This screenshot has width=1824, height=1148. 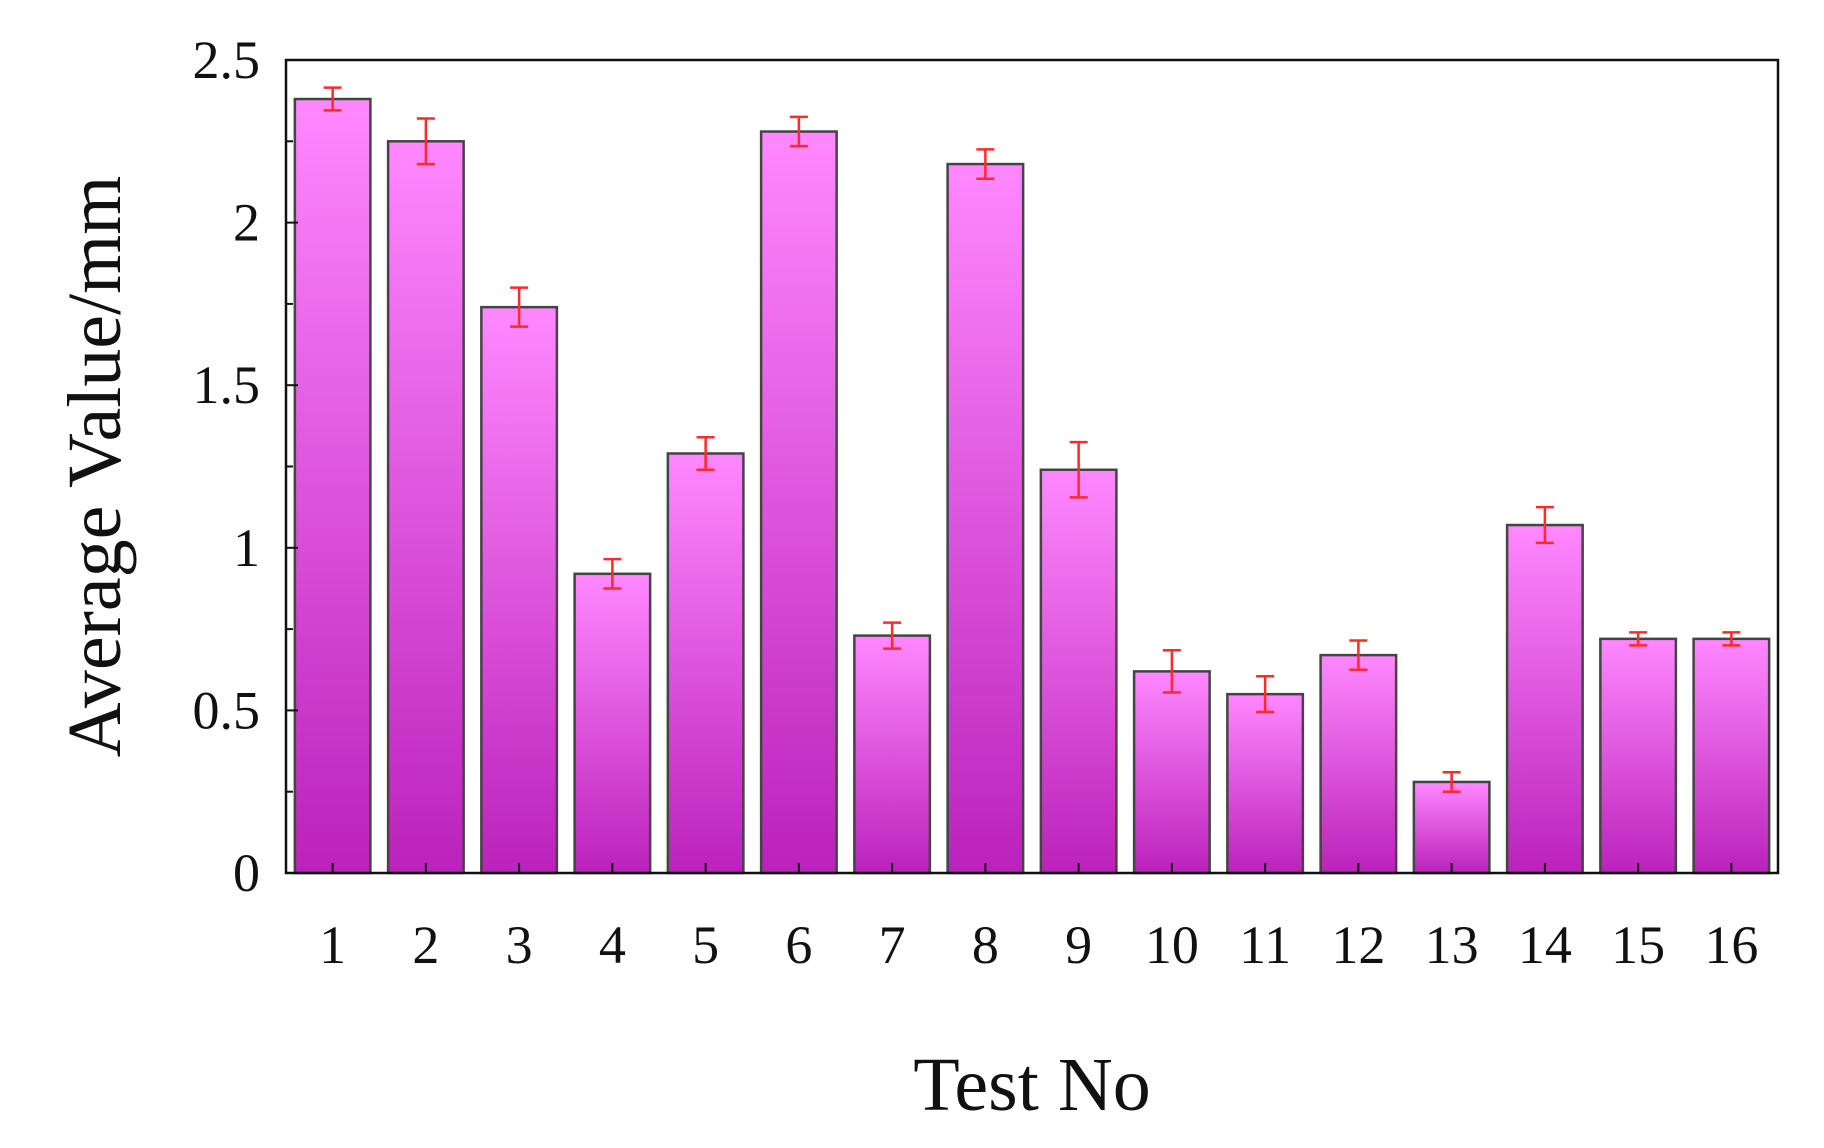 What do you see at coordinates (1358, 945) in the screenshot?
I see `x-tick-label: 12` at bounding box center [1358, 945].